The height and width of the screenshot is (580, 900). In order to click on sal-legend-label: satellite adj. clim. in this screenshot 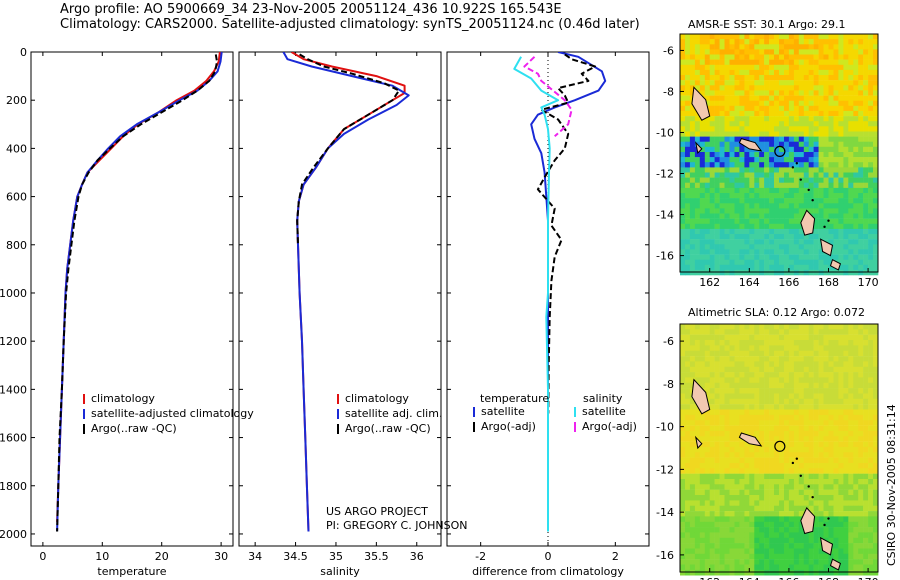, I will do `click(393, 413)`.